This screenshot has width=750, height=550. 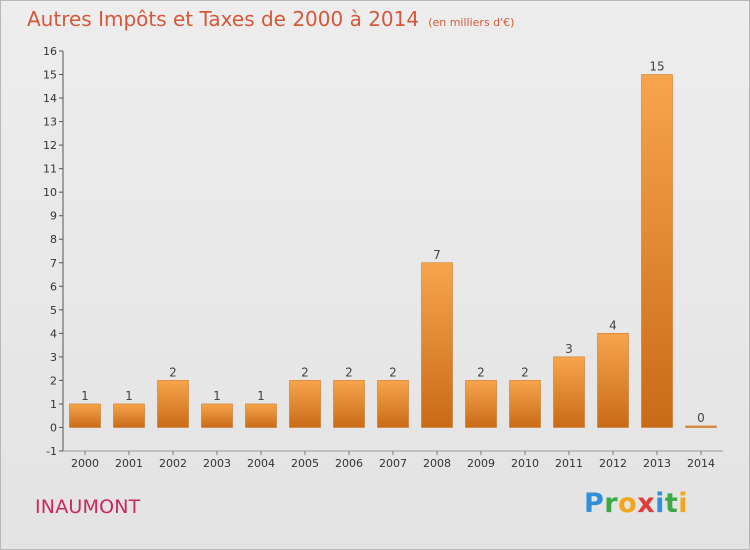 What do you see at coordinates (50, 75) in the screenshot?
I see `y-tick-label: 15` at bounding box center [50, 75].